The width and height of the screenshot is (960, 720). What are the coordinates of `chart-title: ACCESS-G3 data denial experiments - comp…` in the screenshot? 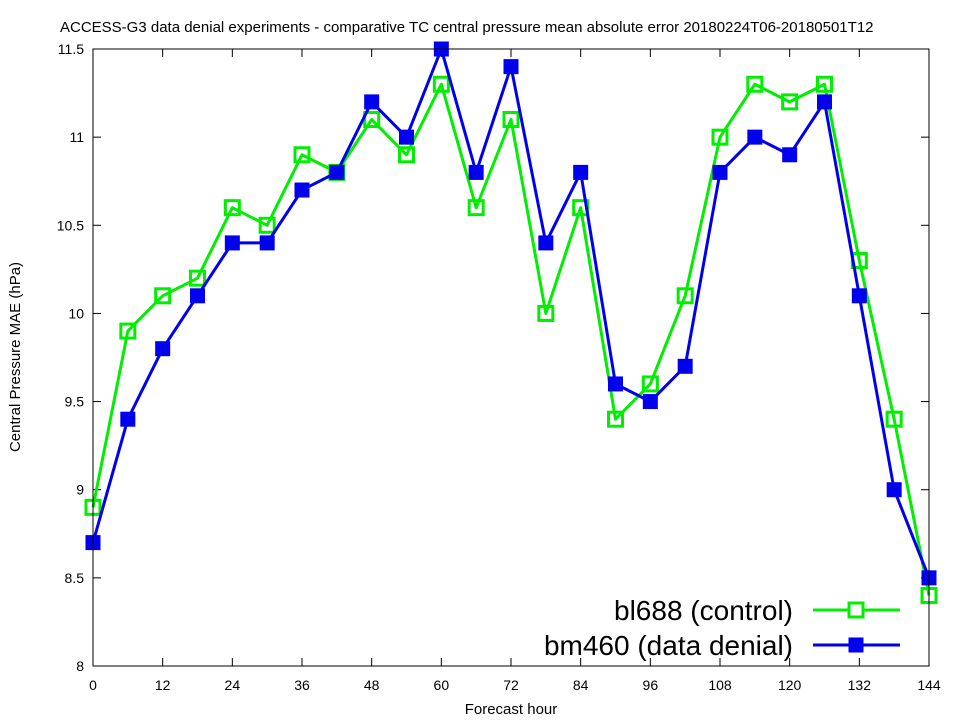 It's located at (467, 27).